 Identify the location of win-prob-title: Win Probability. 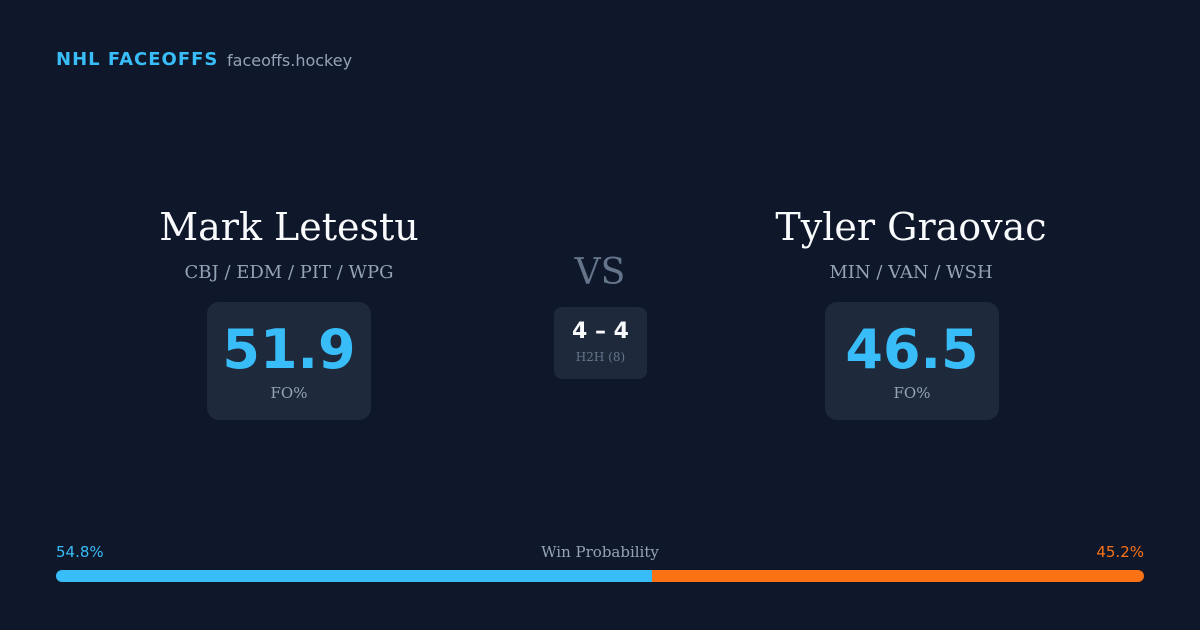
(600, 552).